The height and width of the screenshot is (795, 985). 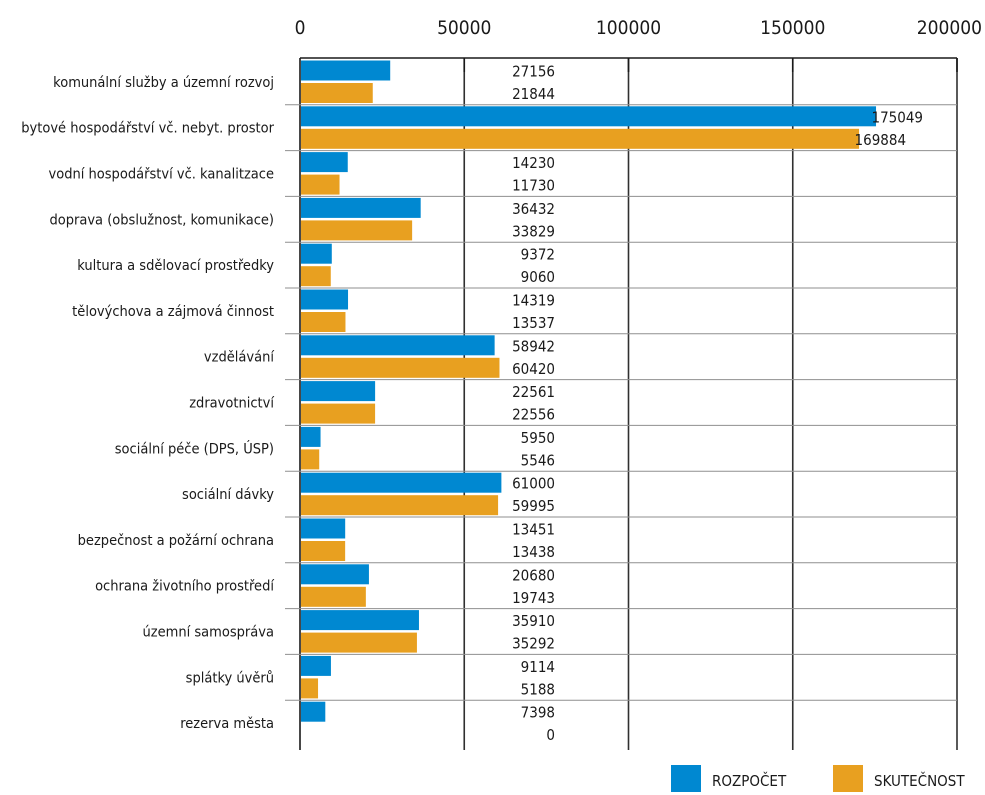 What do you see at coordinates (175, 266) in the screenshot?
I see `category-label: kultura a sdělovací prostředky` at bounding box center [175, 266].